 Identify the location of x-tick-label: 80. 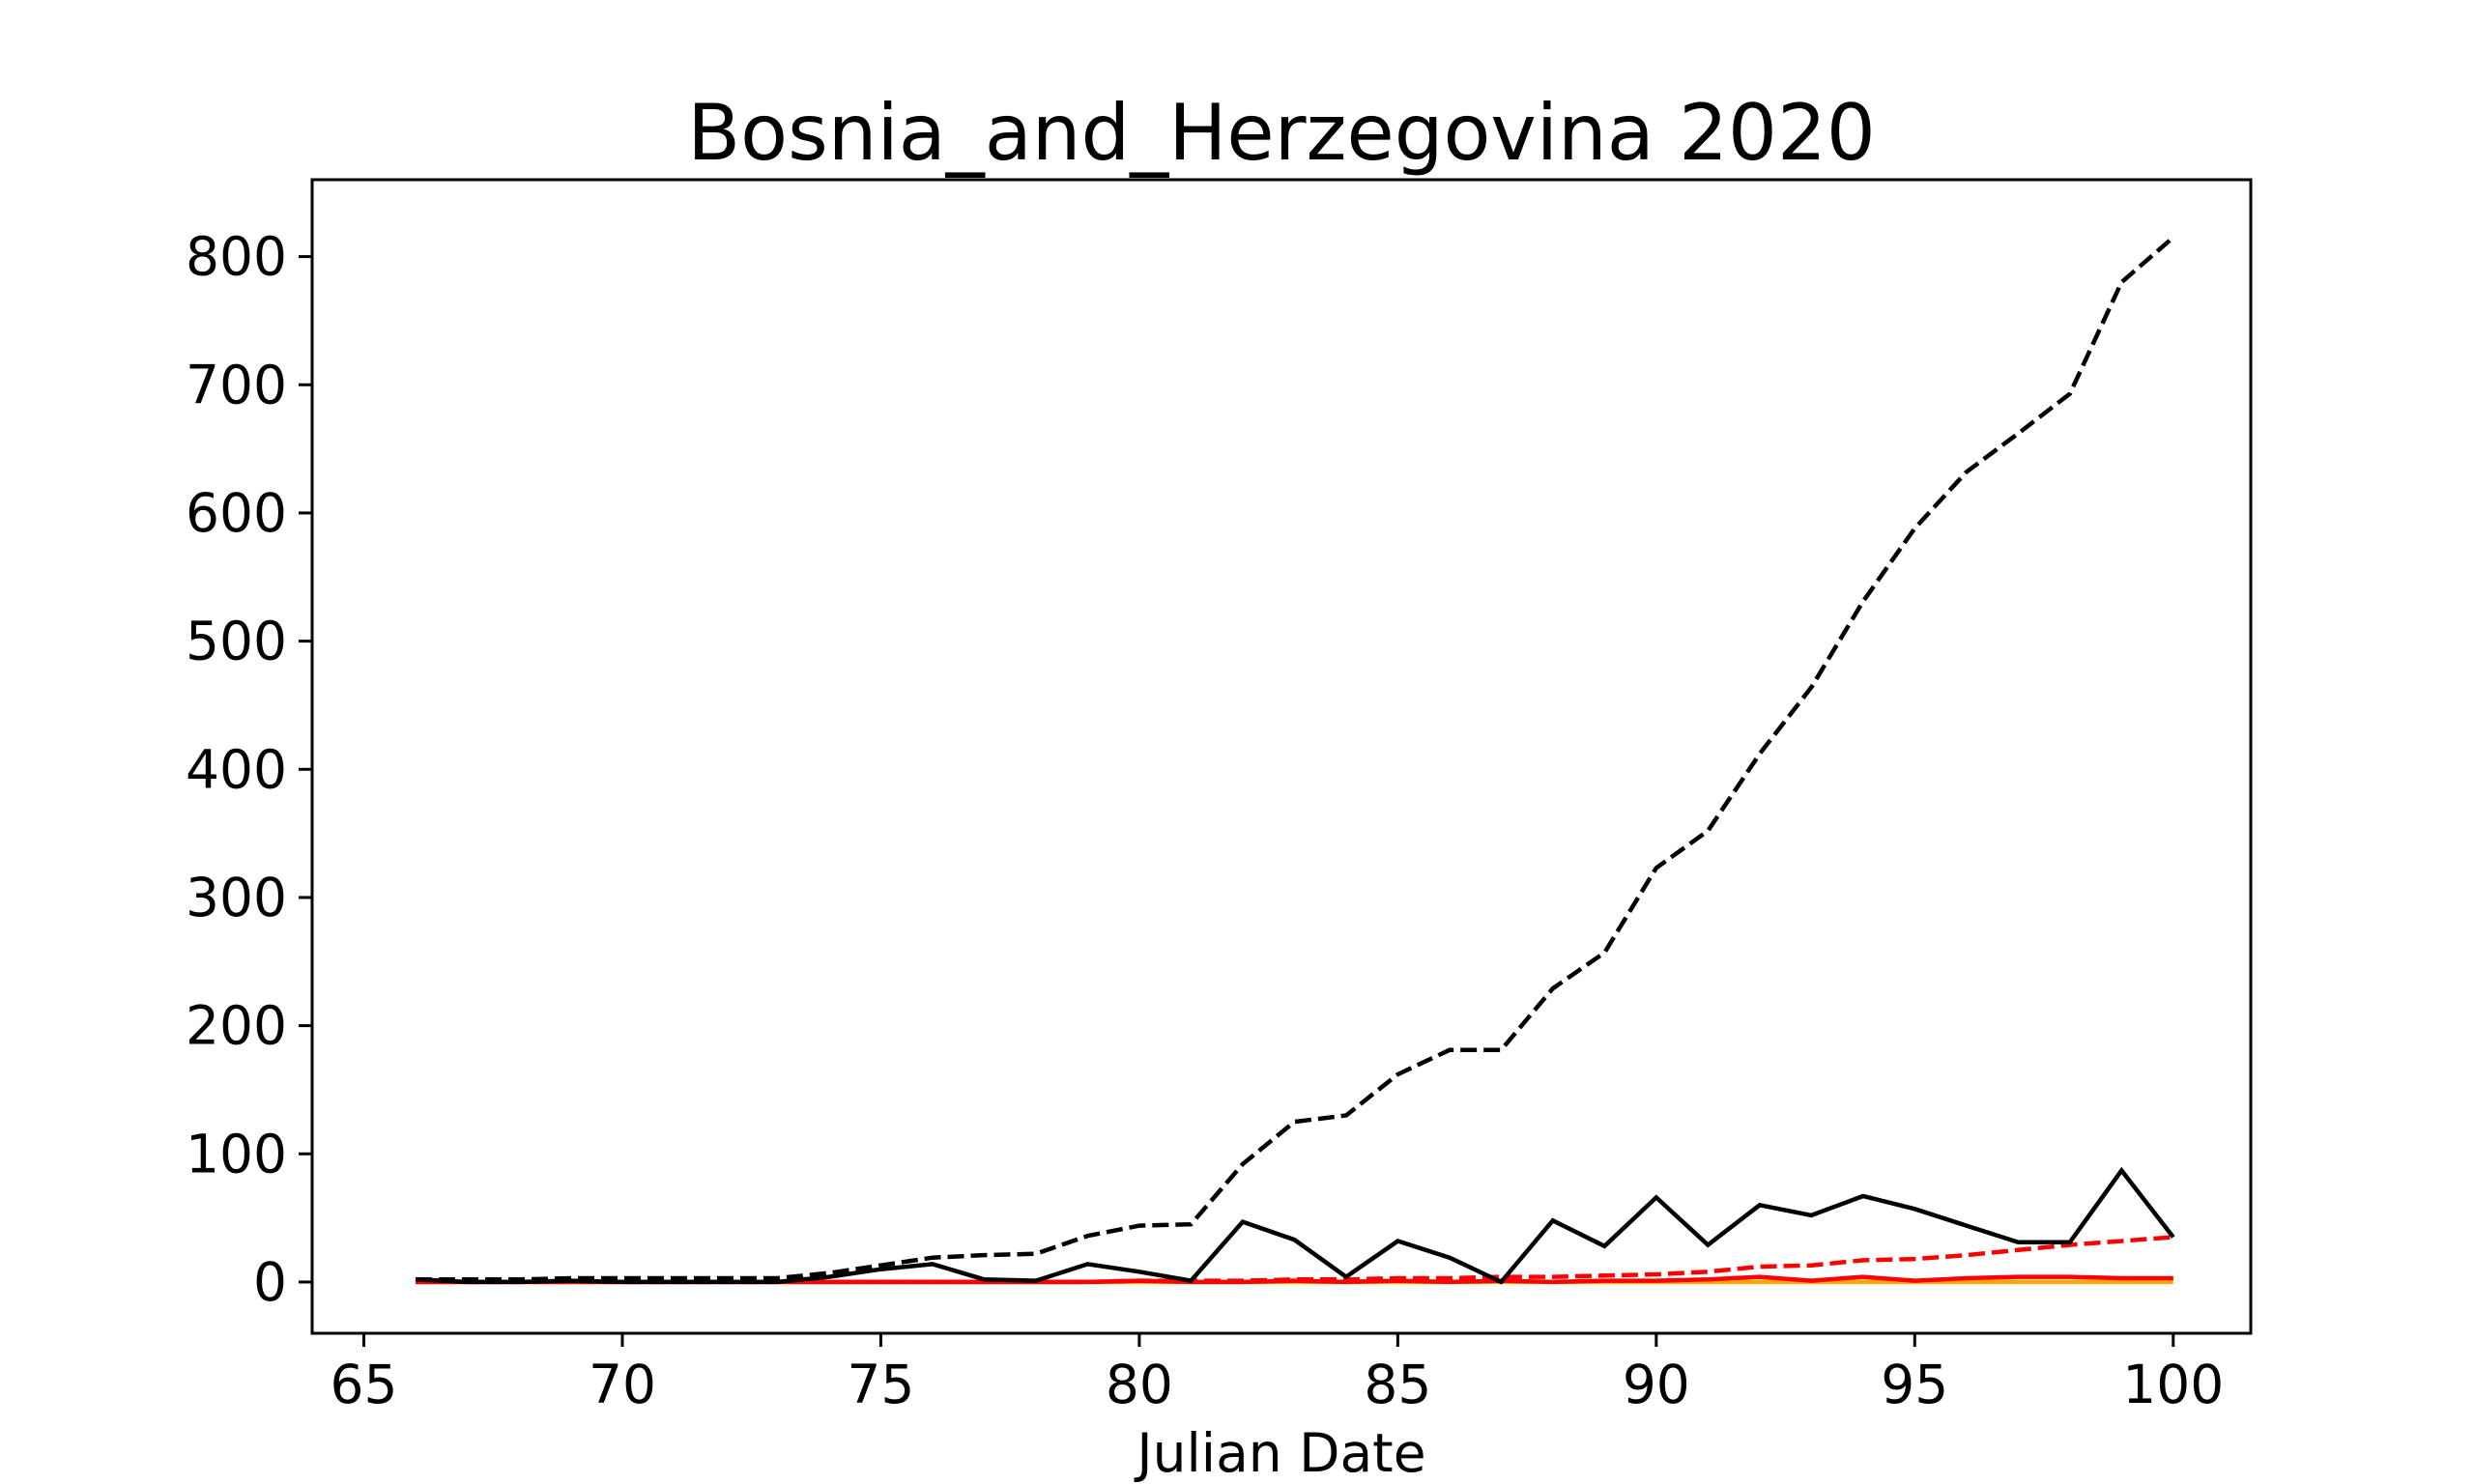
(1140, 1384).